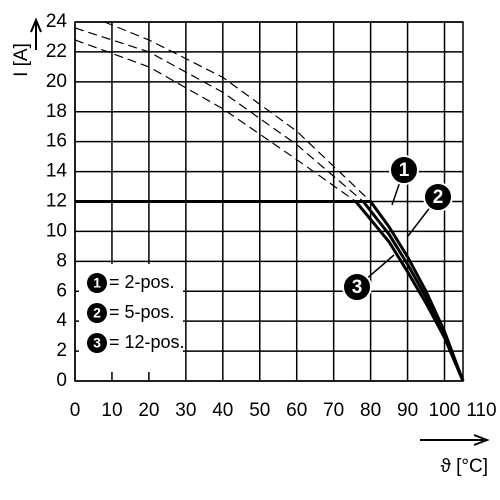  What do you see at coordinates (222, 410) in the screenshot?
I see `x-tick-label: 40` at bounding box center [222, 410].